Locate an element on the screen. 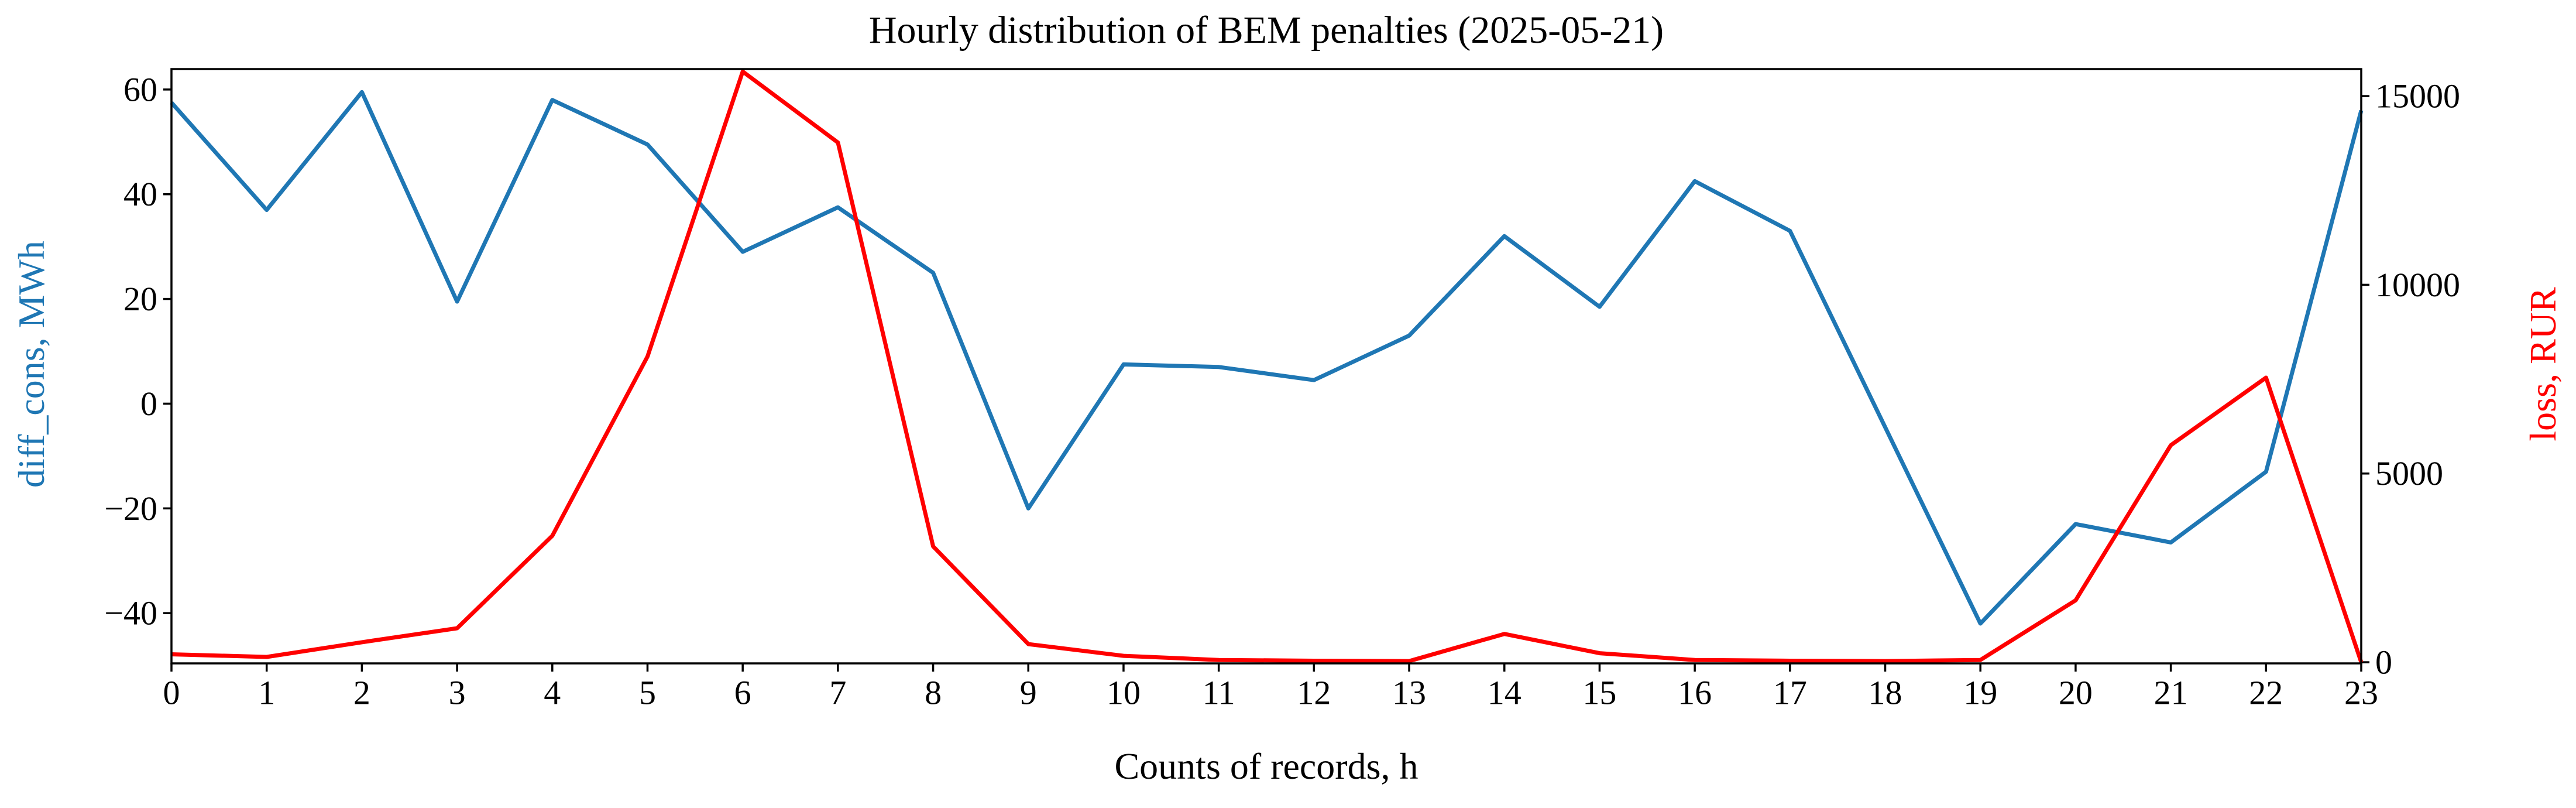 This screenshot has height=808, width=2576. left-tick-label: 60 is located at coordinates (140, 89).